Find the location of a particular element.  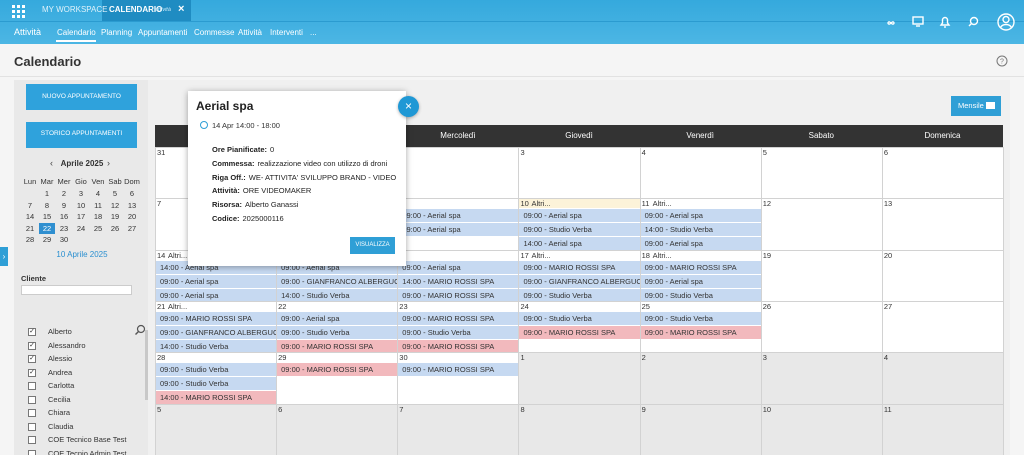

mini-next: › is located at coordinates (108, 163).